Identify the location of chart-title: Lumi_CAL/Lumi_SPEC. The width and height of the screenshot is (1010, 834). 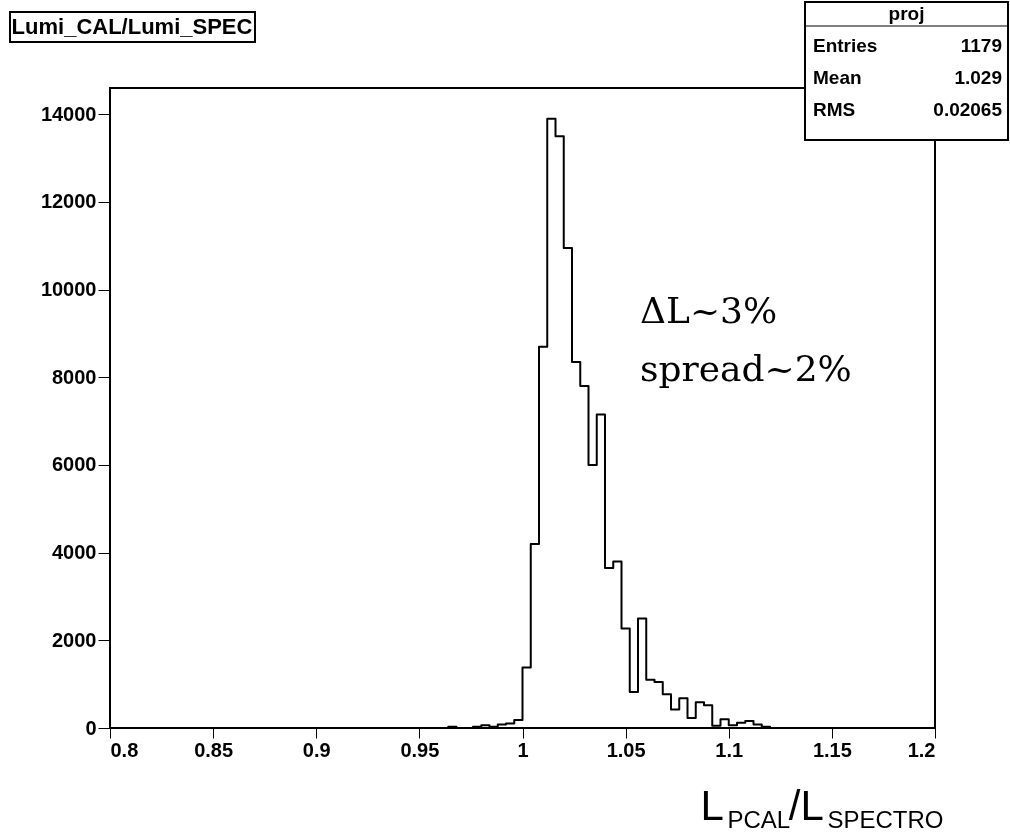
(132, 26).